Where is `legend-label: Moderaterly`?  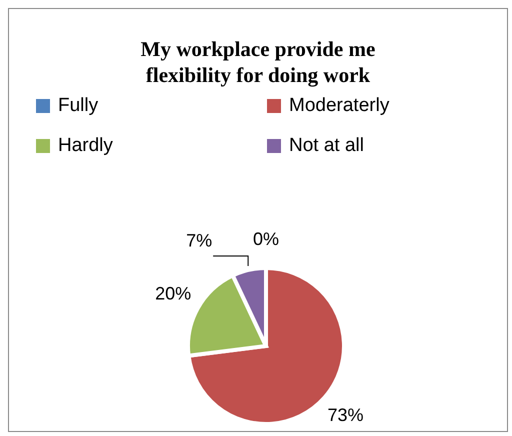 legend-label: Moderaterly is located at coordinates (339, 105).